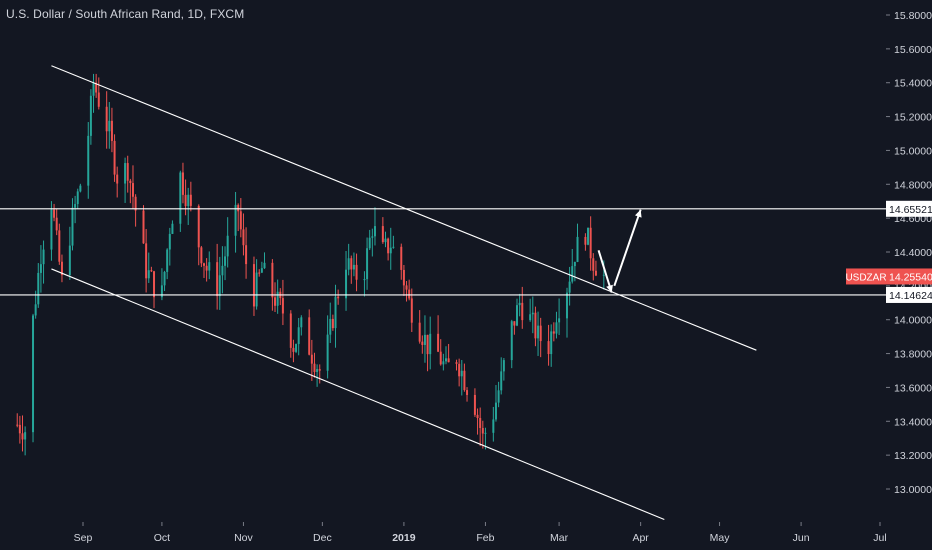 Image resolution: width=932 pixels, height=550 pixels. What do you see at coordinates (909, 294) in the screenshot?
I see `level-price-badge: 14.14624` at bounding box center [909, 294].